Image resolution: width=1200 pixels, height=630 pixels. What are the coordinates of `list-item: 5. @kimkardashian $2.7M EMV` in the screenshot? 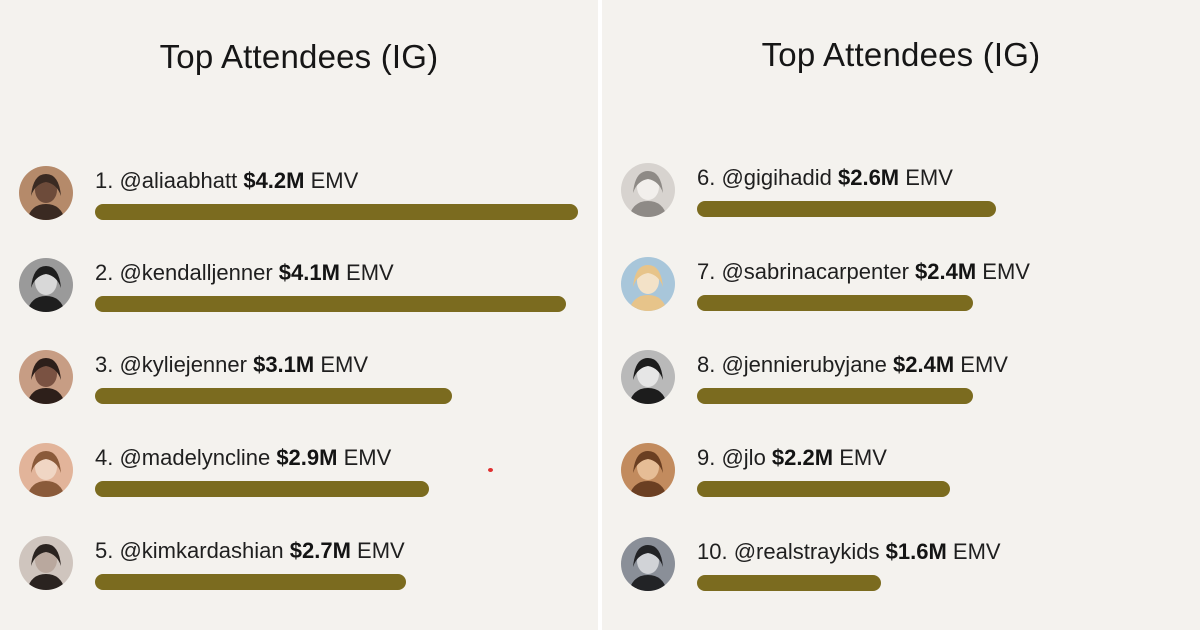 It's located at (299, 566).